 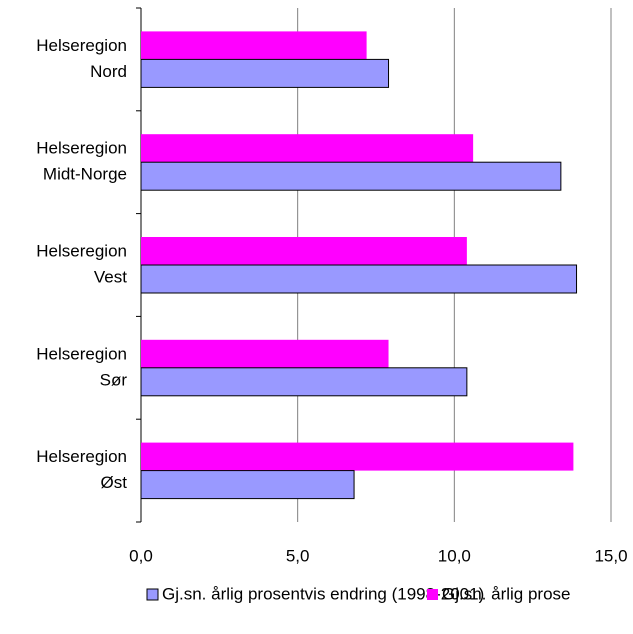 What do you see at coordinates (110, 276) in the screenshot?
I see `y-tick-label: Vest` at bounding box center [110, 276].